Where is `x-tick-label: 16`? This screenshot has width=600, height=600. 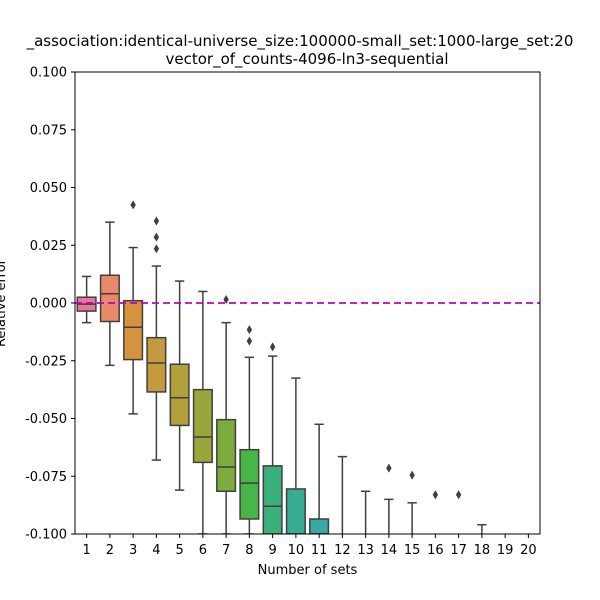
x-tick-label: 16 is located at coordinates (435, 550).